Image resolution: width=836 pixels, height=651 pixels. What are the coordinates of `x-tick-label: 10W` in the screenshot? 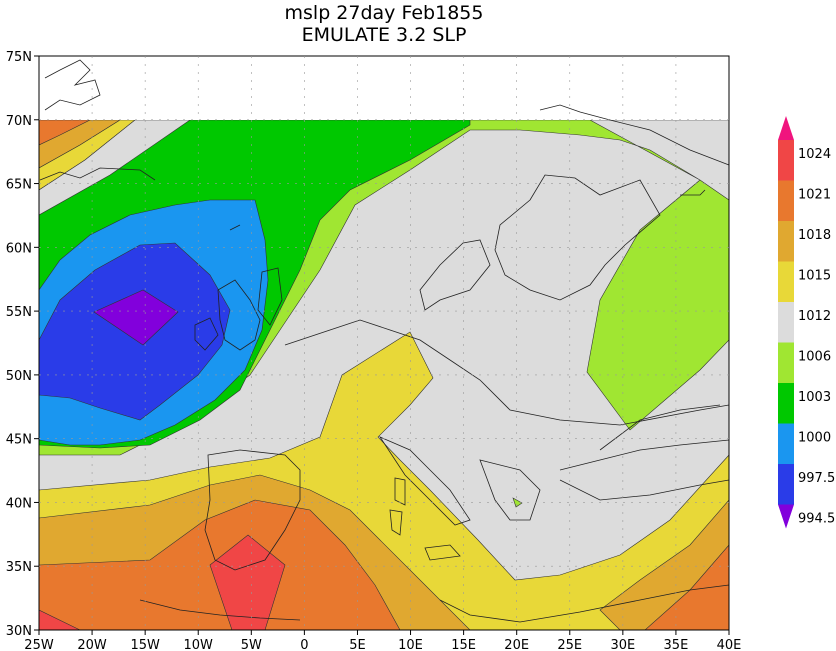 It's located at (199, 644).